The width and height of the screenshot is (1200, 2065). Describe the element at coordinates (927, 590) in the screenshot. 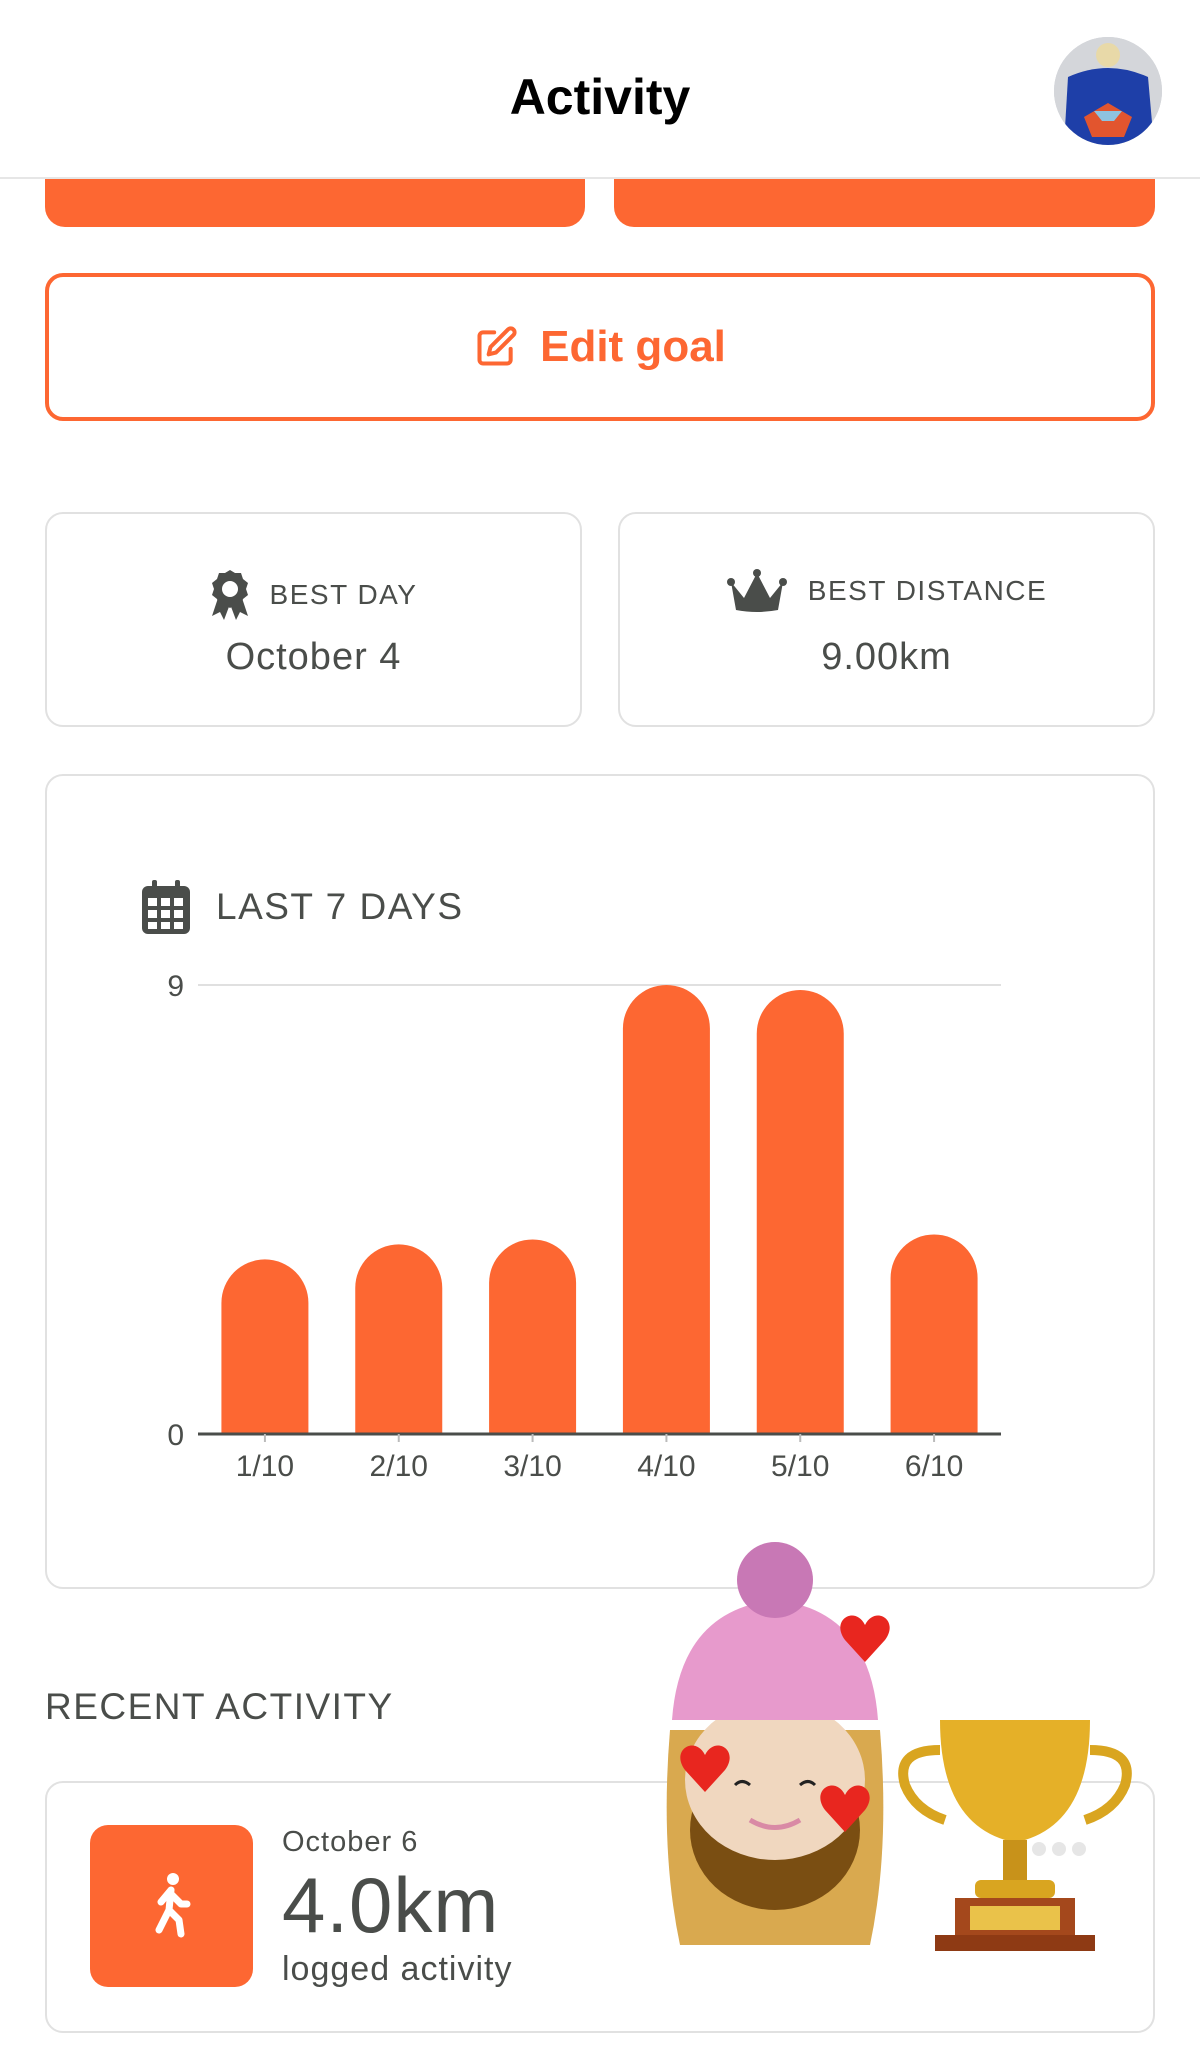

I see `best-distance-label: BEST DISTANCE` at that location.